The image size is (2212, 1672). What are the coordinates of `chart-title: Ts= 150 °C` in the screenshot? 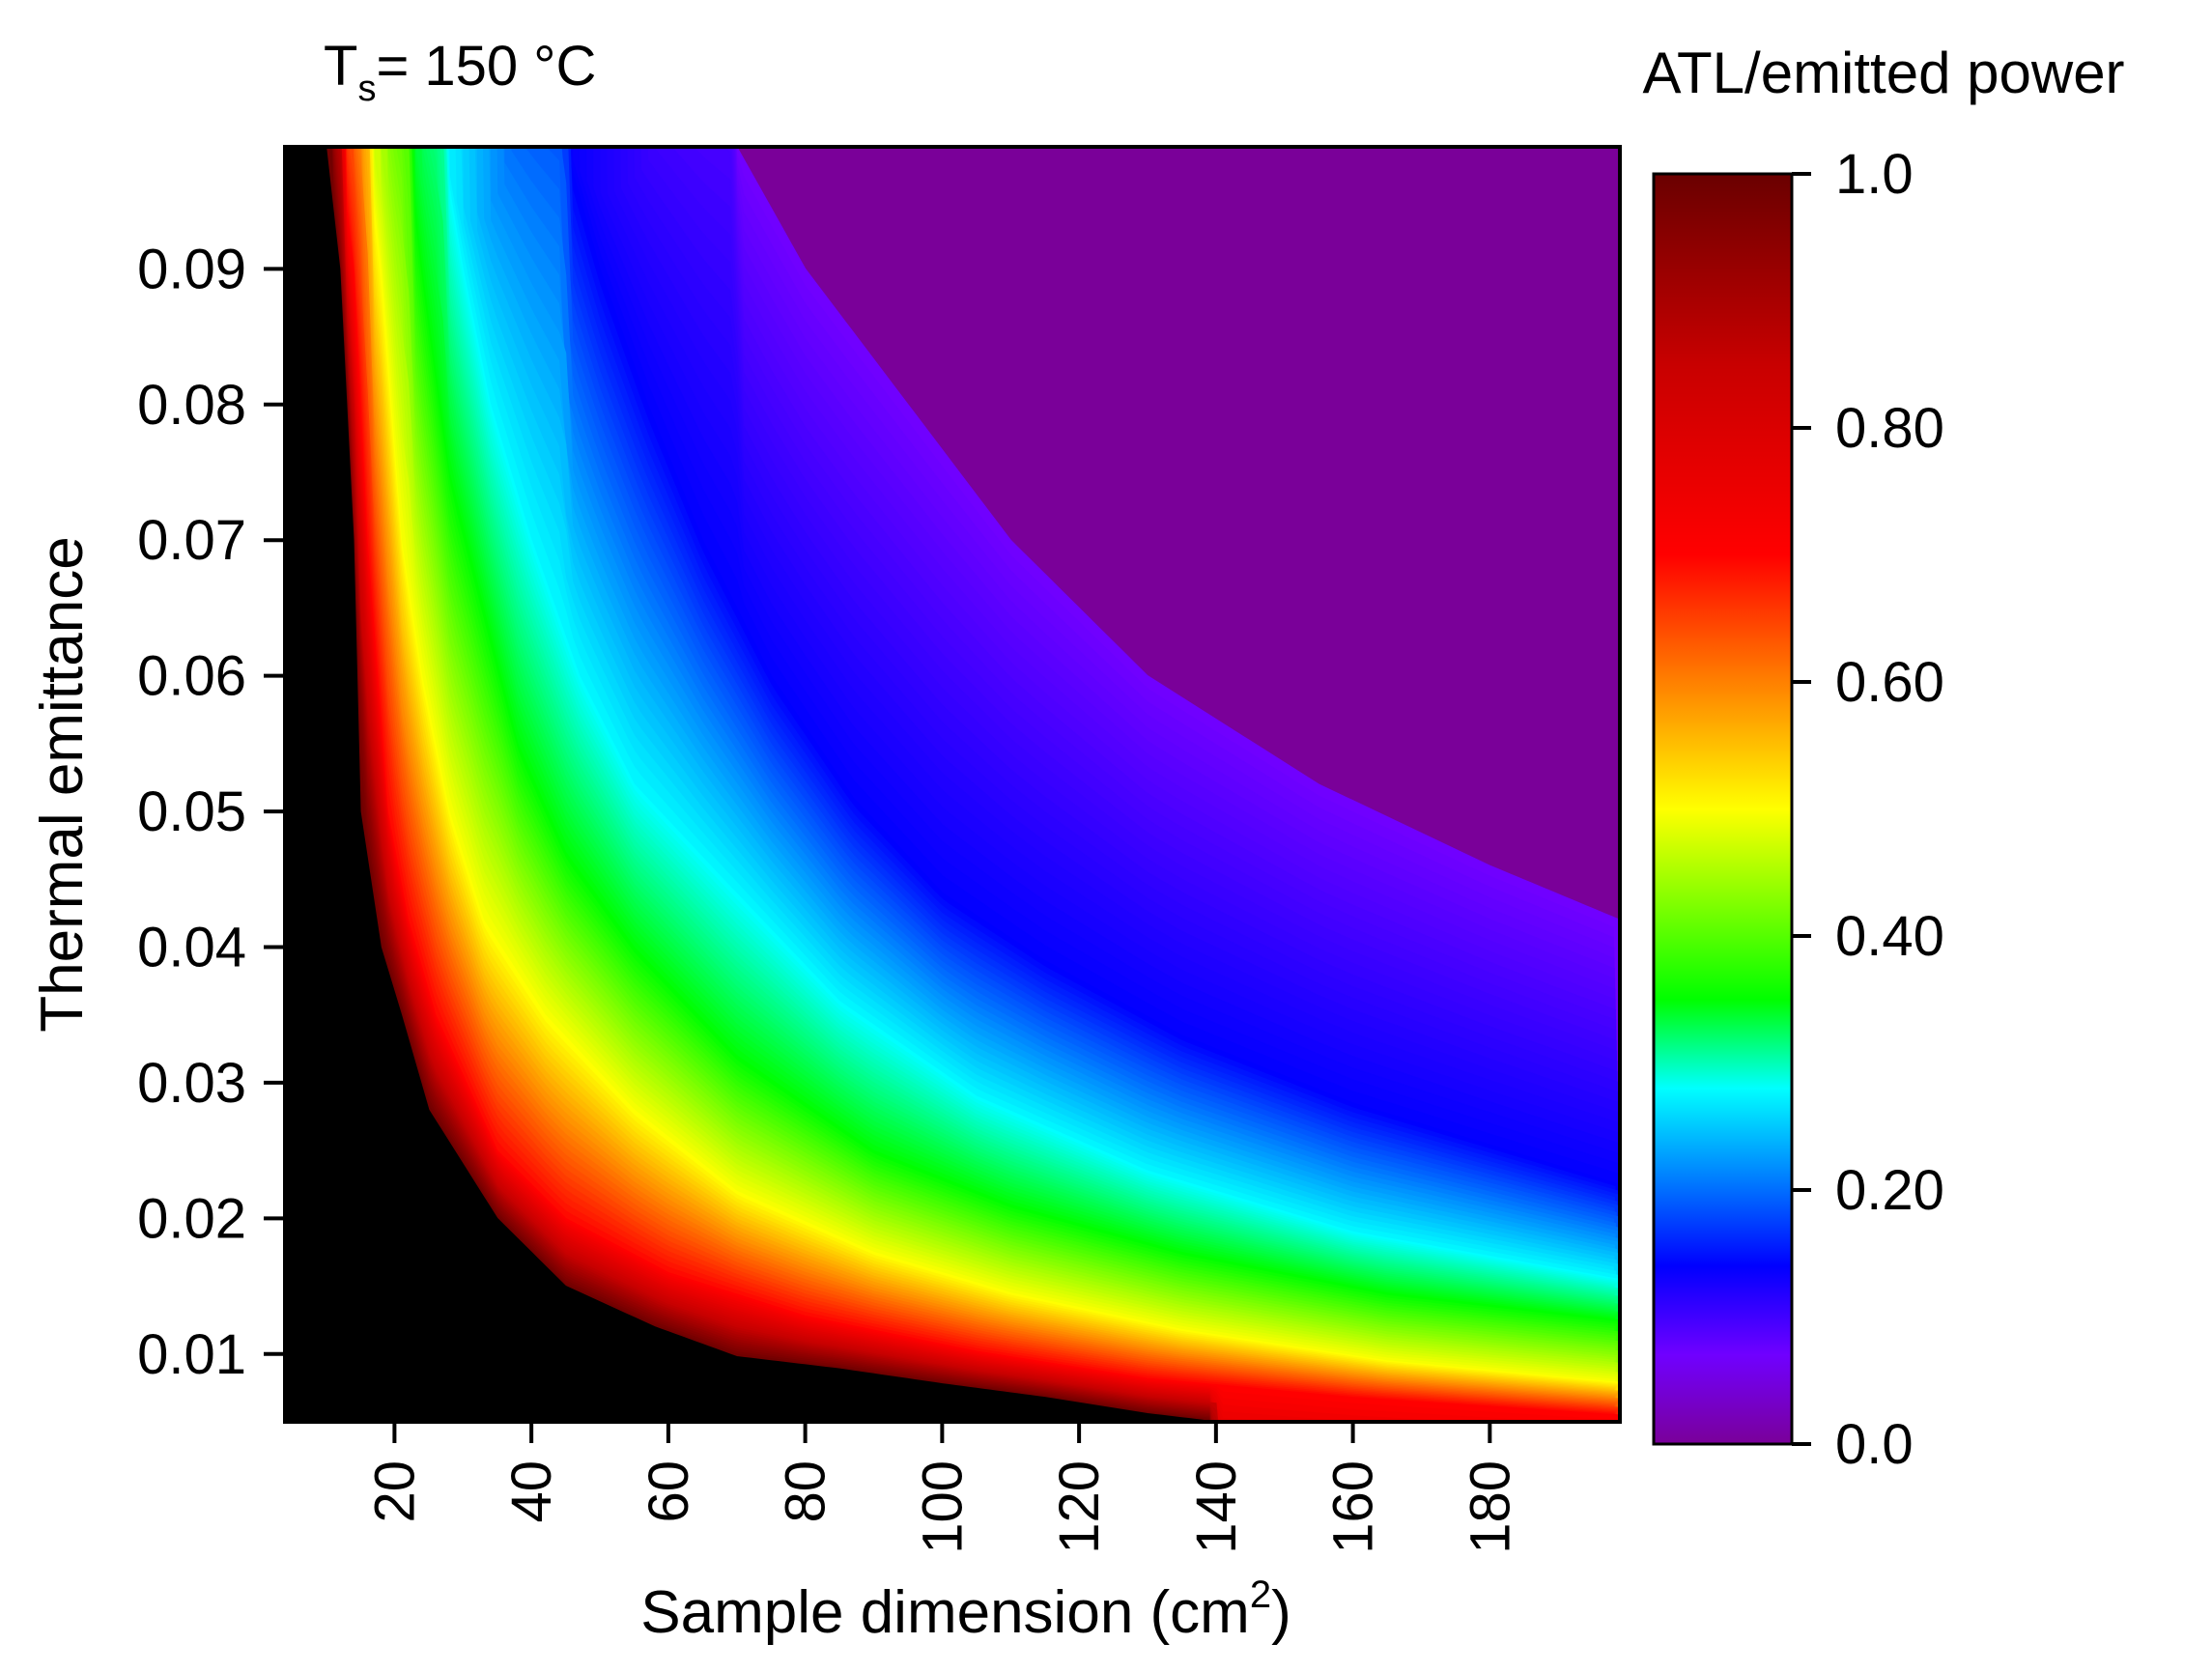 It's located at (460, 72).